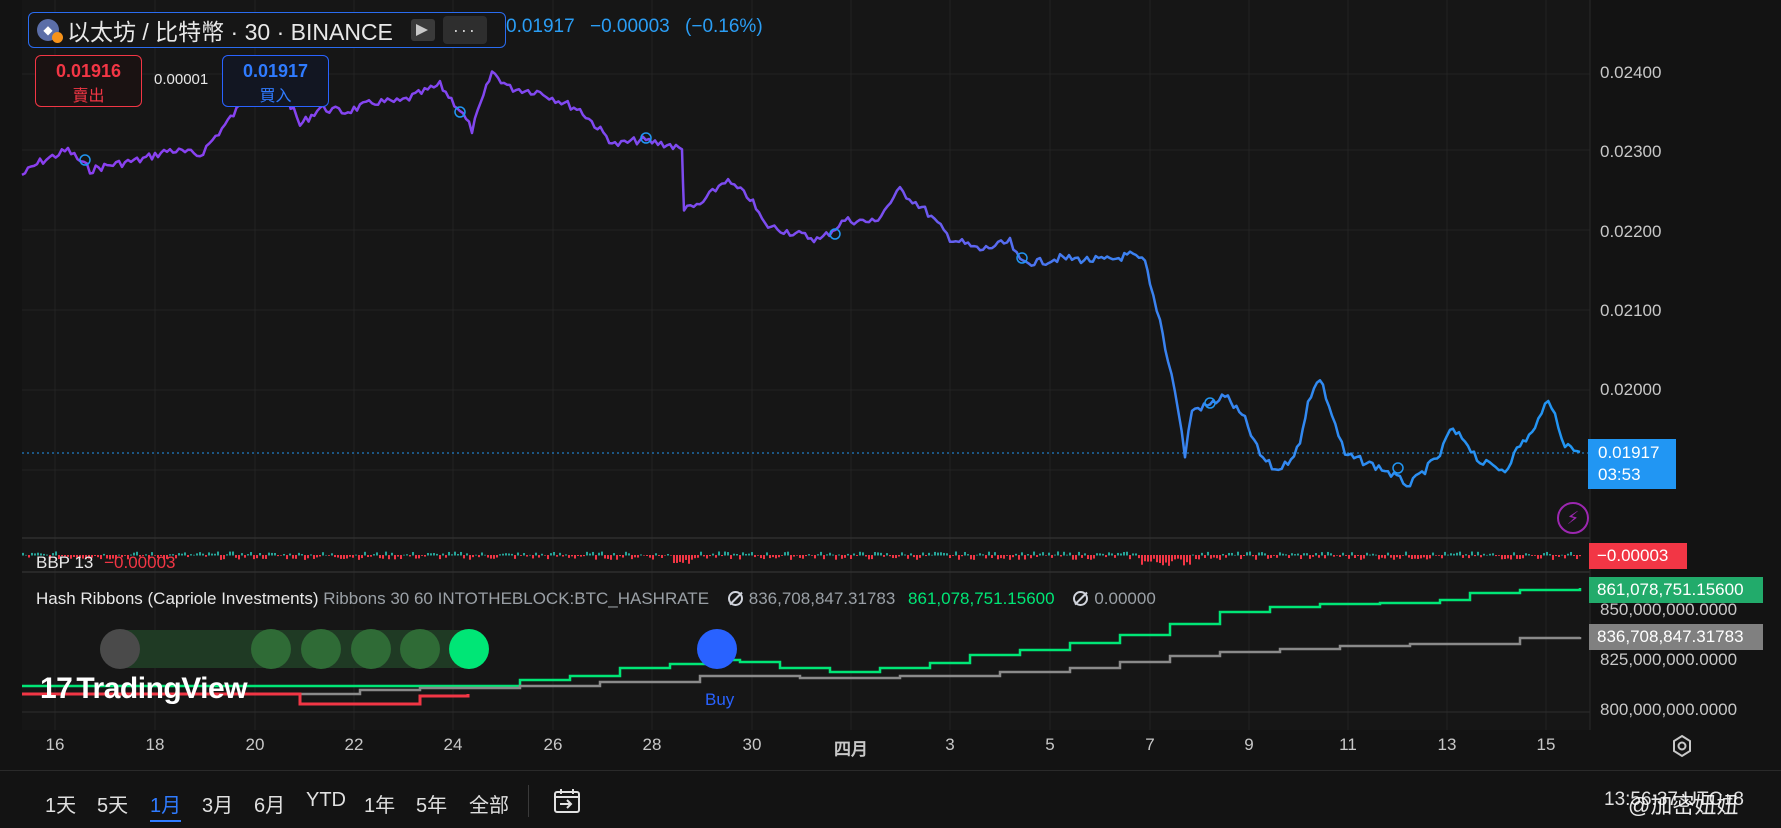 This screenshot has height=828, width=1781. I want to click on clock: 13:56:37 UTC+8, so click(1674, 799).